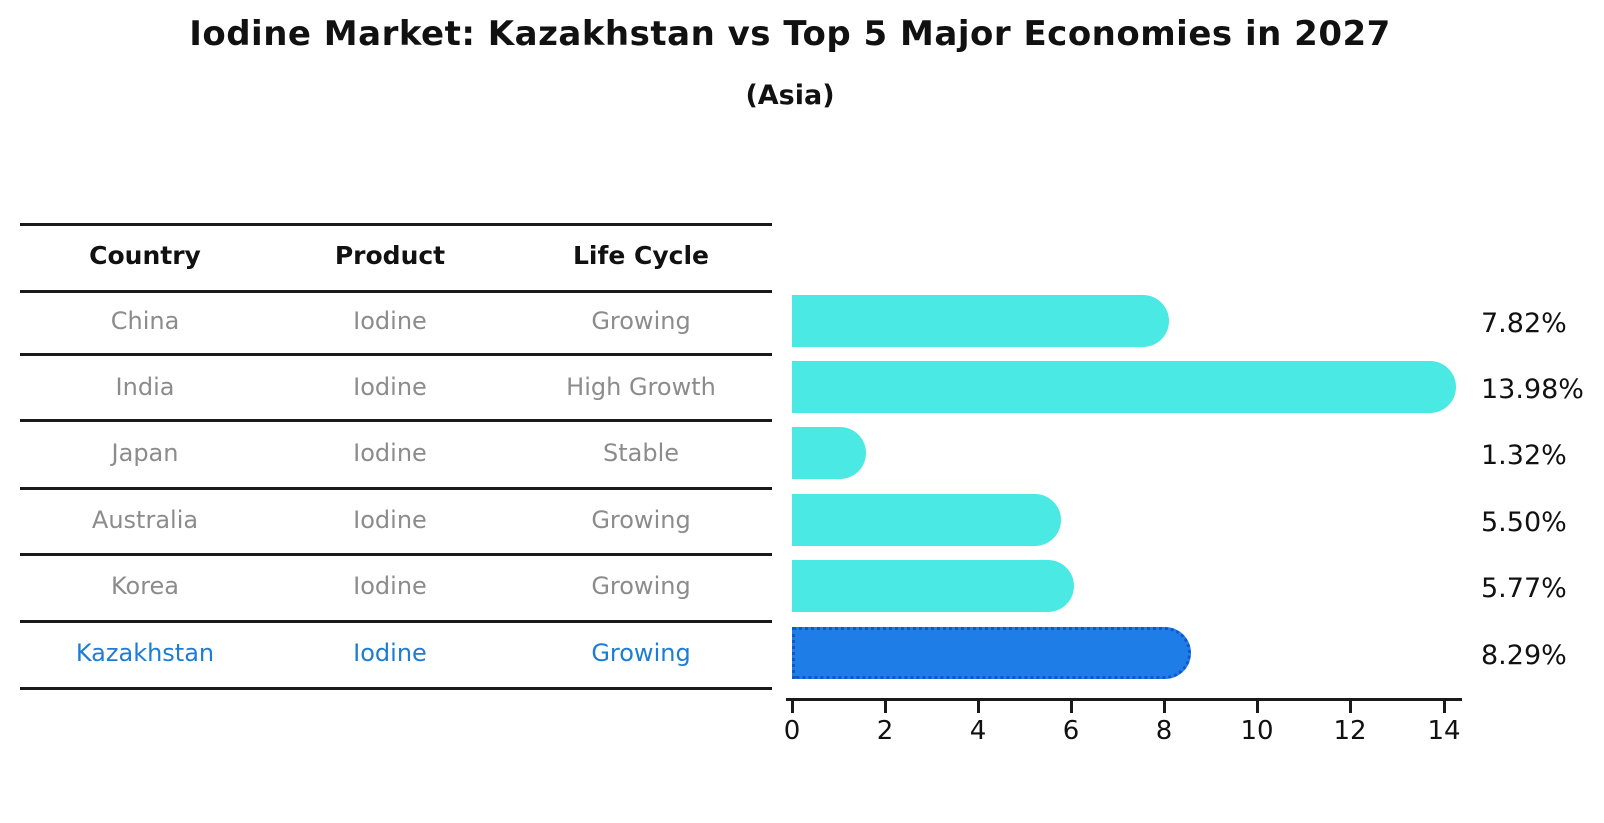 The width and height of the screenshot is (1604, 823). Describe the element at coordinates (641, 255) in the screenshot. I see `column-header-life-cycle: Life Cycle` at that location.